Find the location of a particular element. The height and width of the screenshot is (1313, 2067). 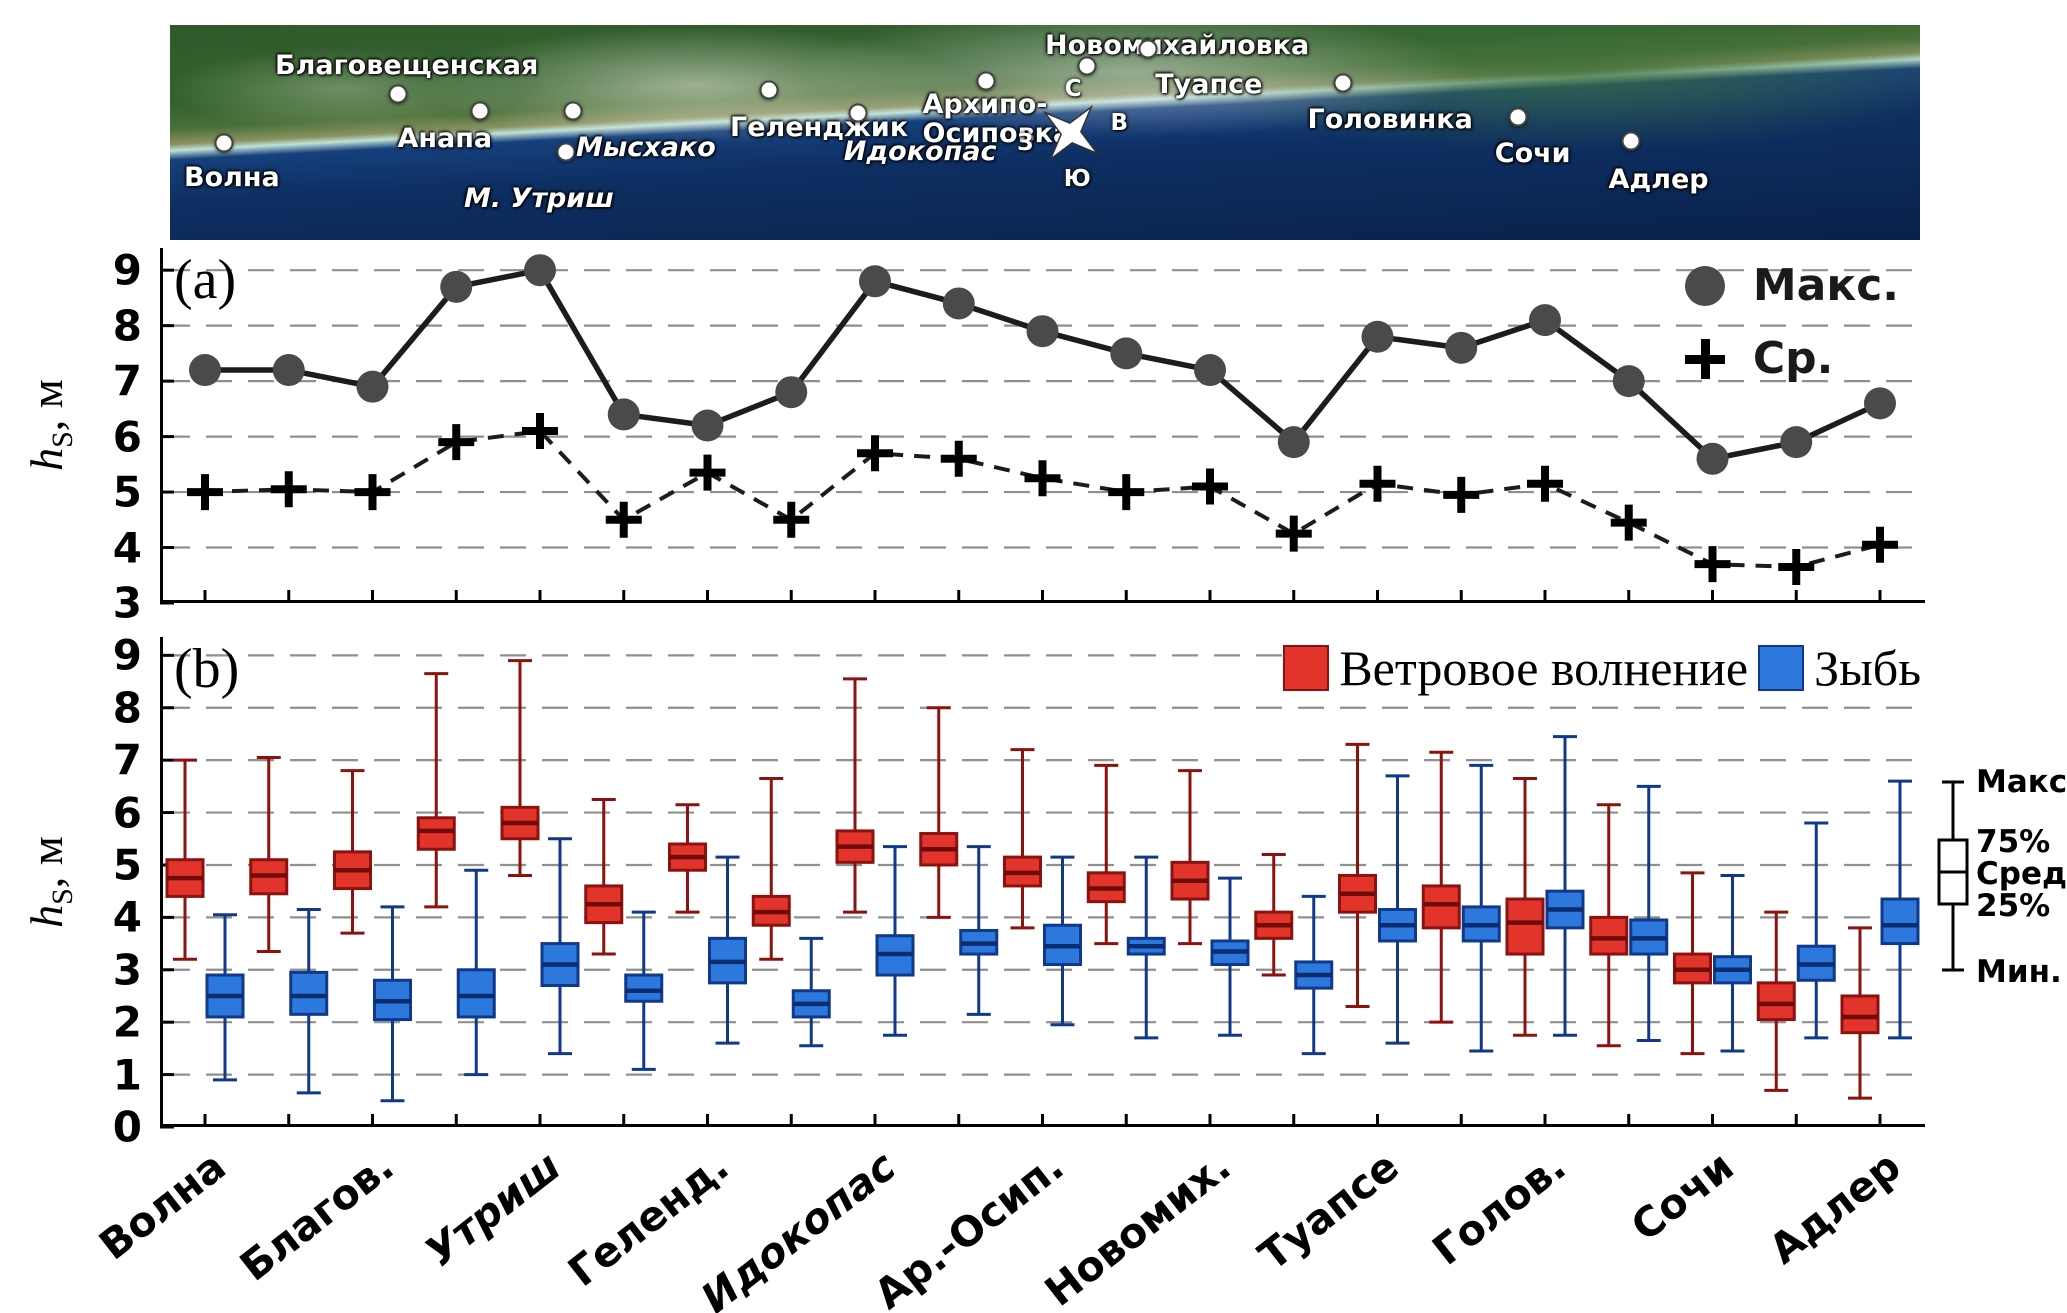

panel-b-y-tick: 0 is located at coordinates (127, 1127).